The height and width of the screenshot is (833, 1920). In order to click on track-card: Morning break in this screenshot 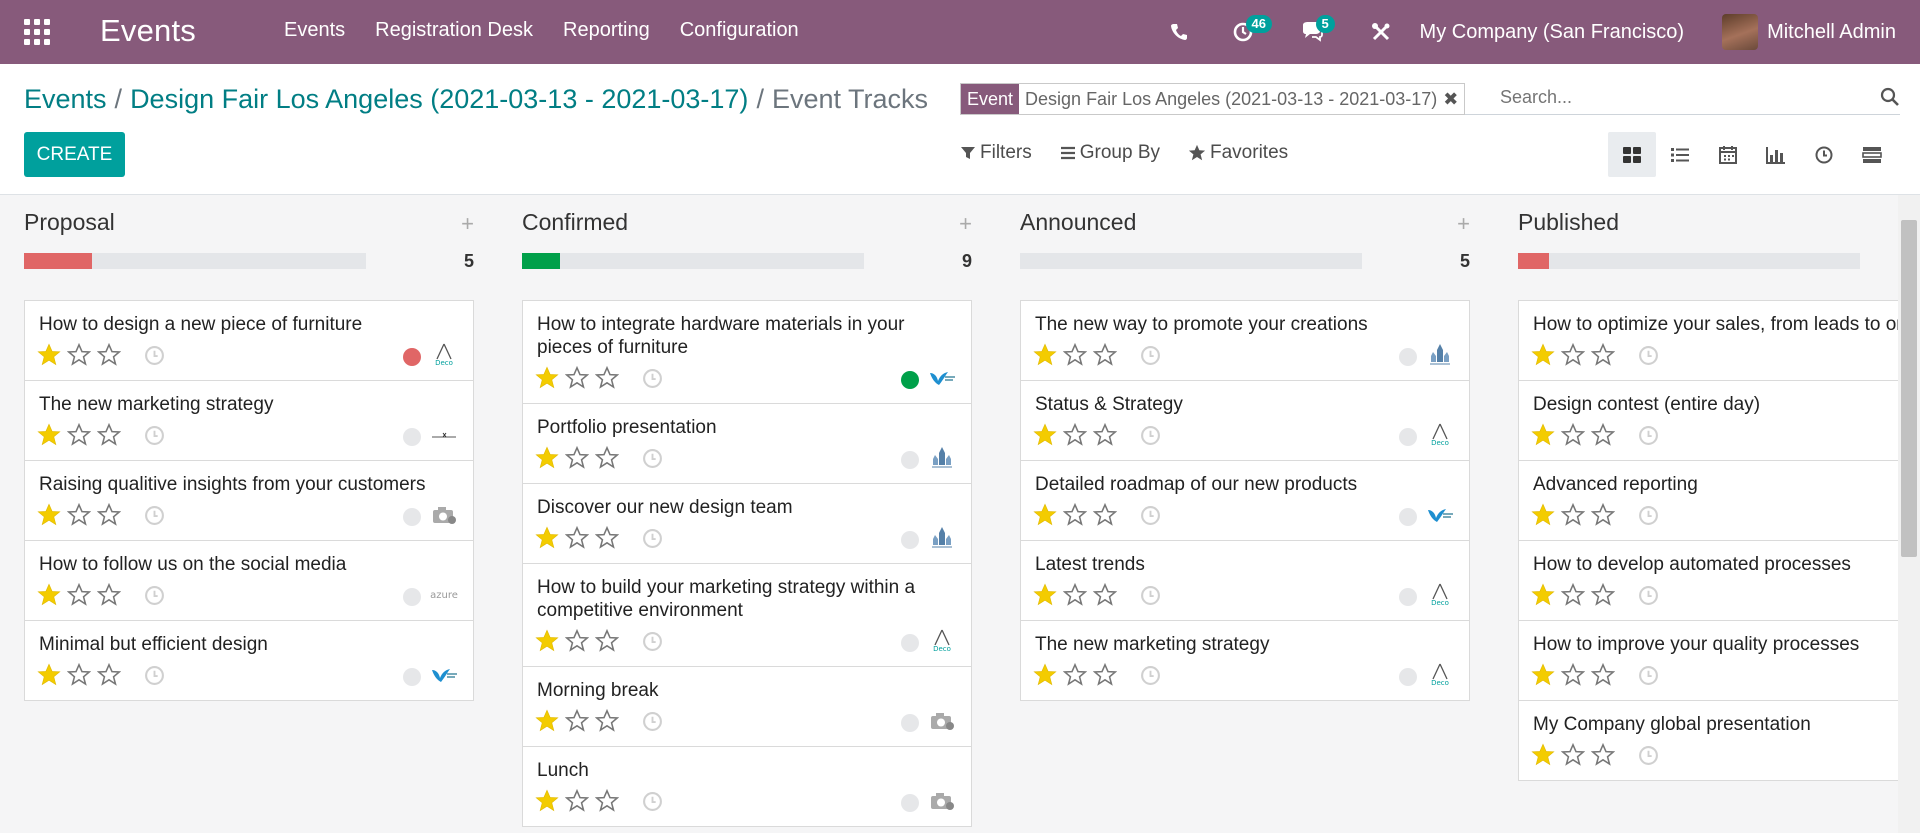, I will do `click(747, 707)`.